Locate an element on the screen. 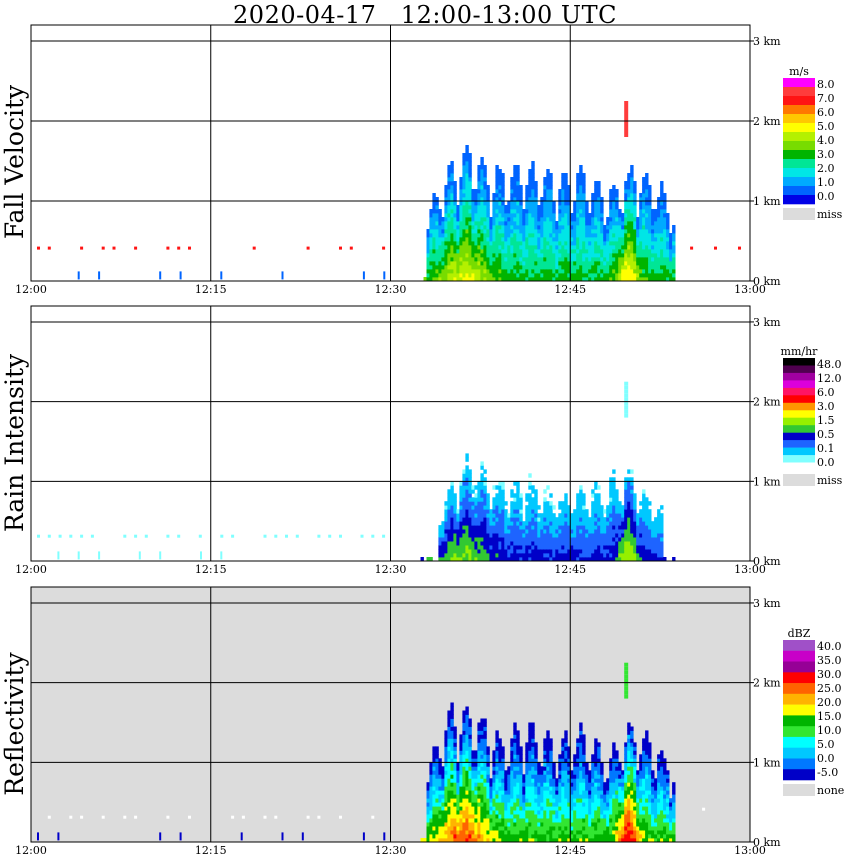 This screenshot has width=850, height=868. colorbar-label: 0.1 is located at coordinates (826, 448).